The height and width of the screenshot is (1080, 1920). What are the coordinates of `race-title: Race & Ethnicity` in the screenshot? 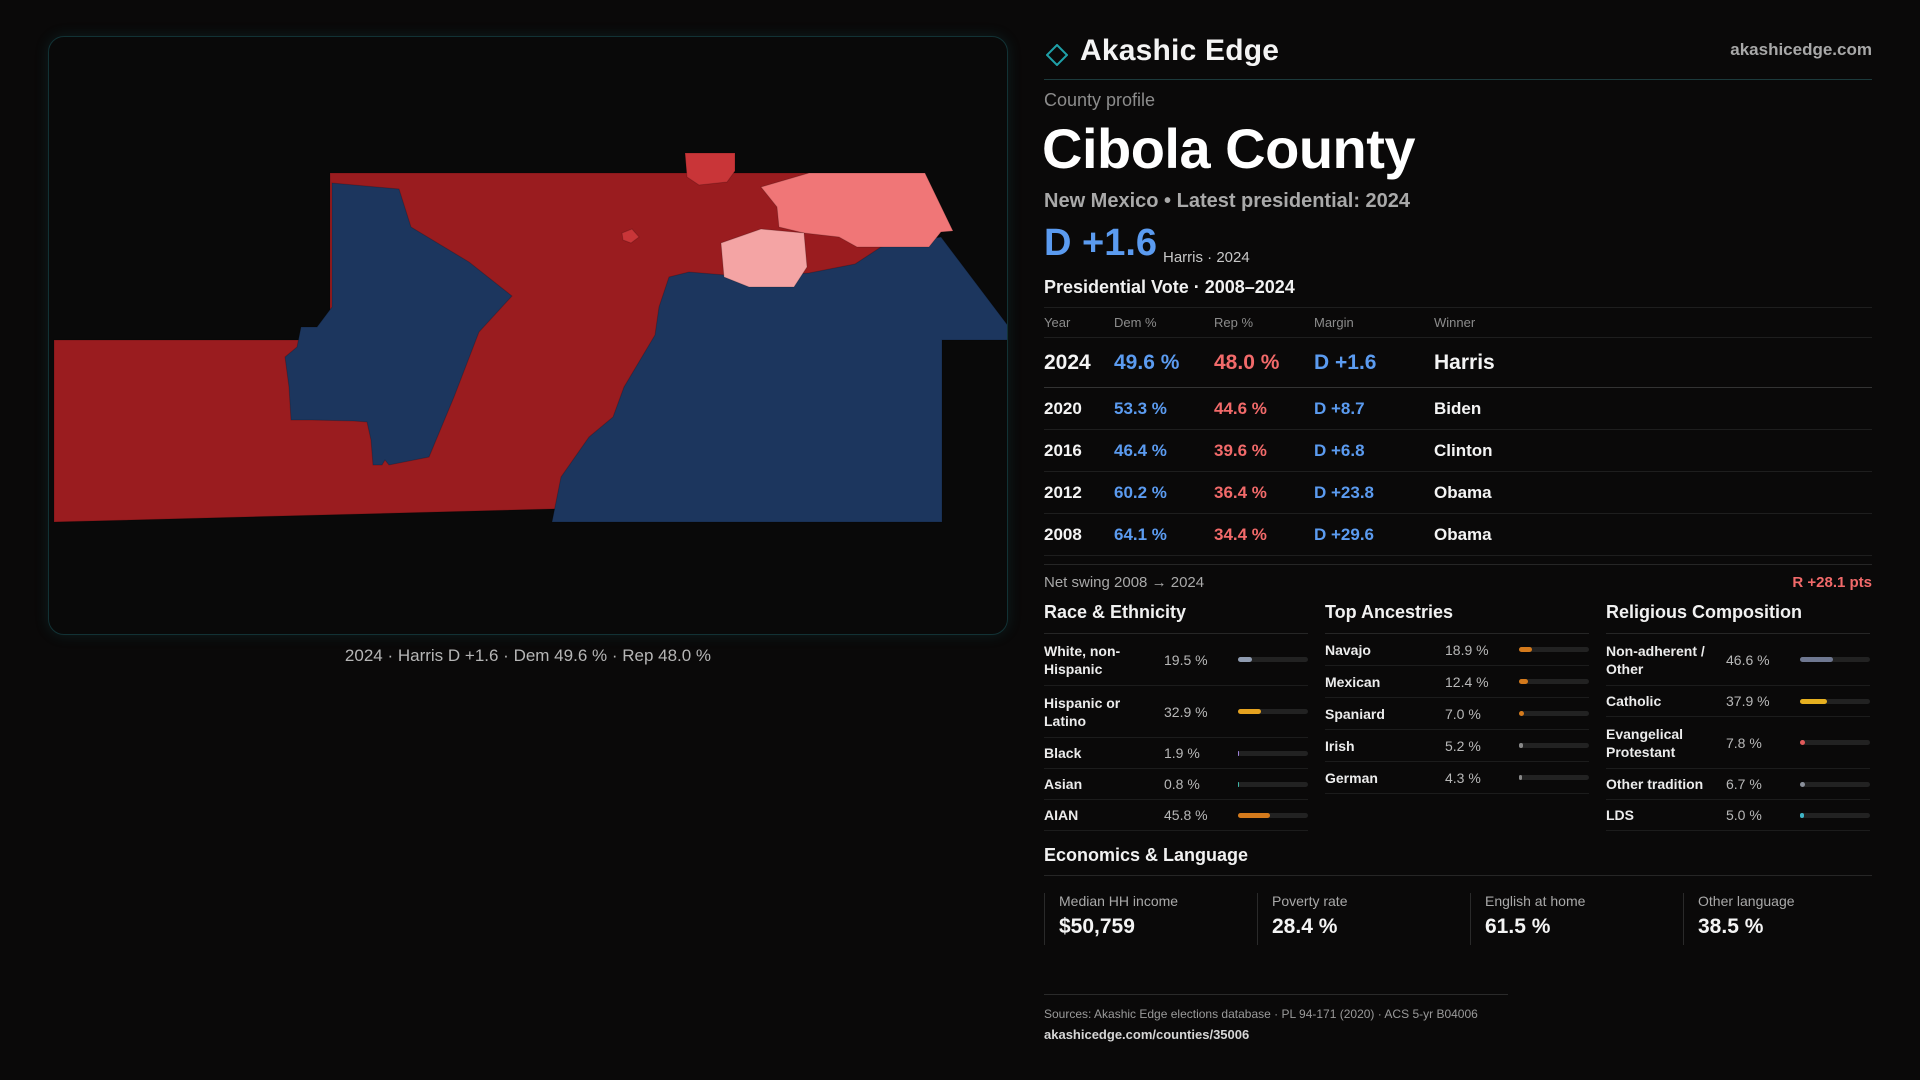 It's located at (1176, 618).